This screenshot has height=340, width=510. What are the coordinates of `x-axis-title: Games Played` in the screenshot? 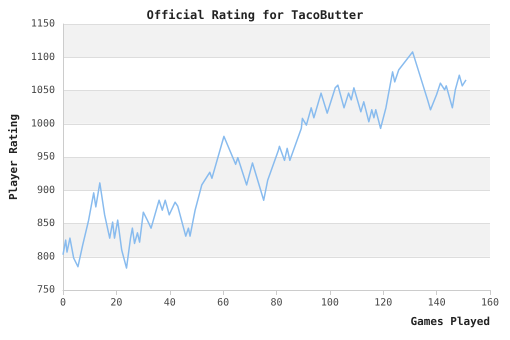 It's located at (450, 321).